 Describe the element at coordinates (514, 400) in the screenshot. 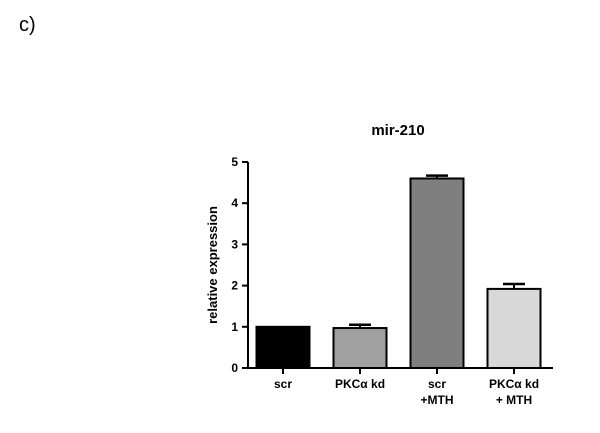

I see `x-tick-label-line2: + MTH` at that location.